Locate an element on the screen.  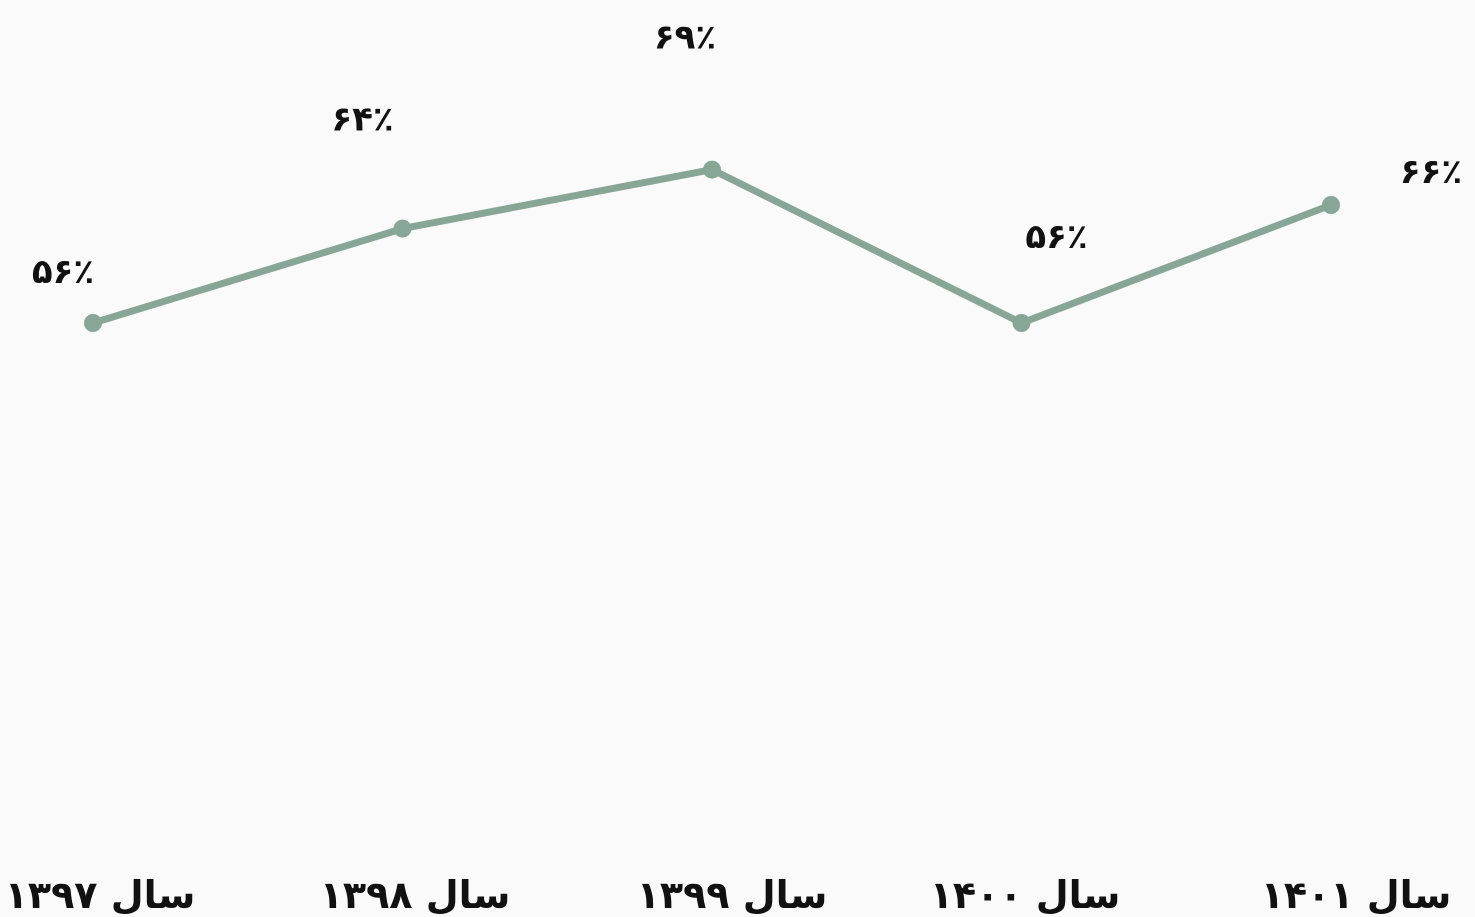
series-layer is located at coordinates (712, 246).